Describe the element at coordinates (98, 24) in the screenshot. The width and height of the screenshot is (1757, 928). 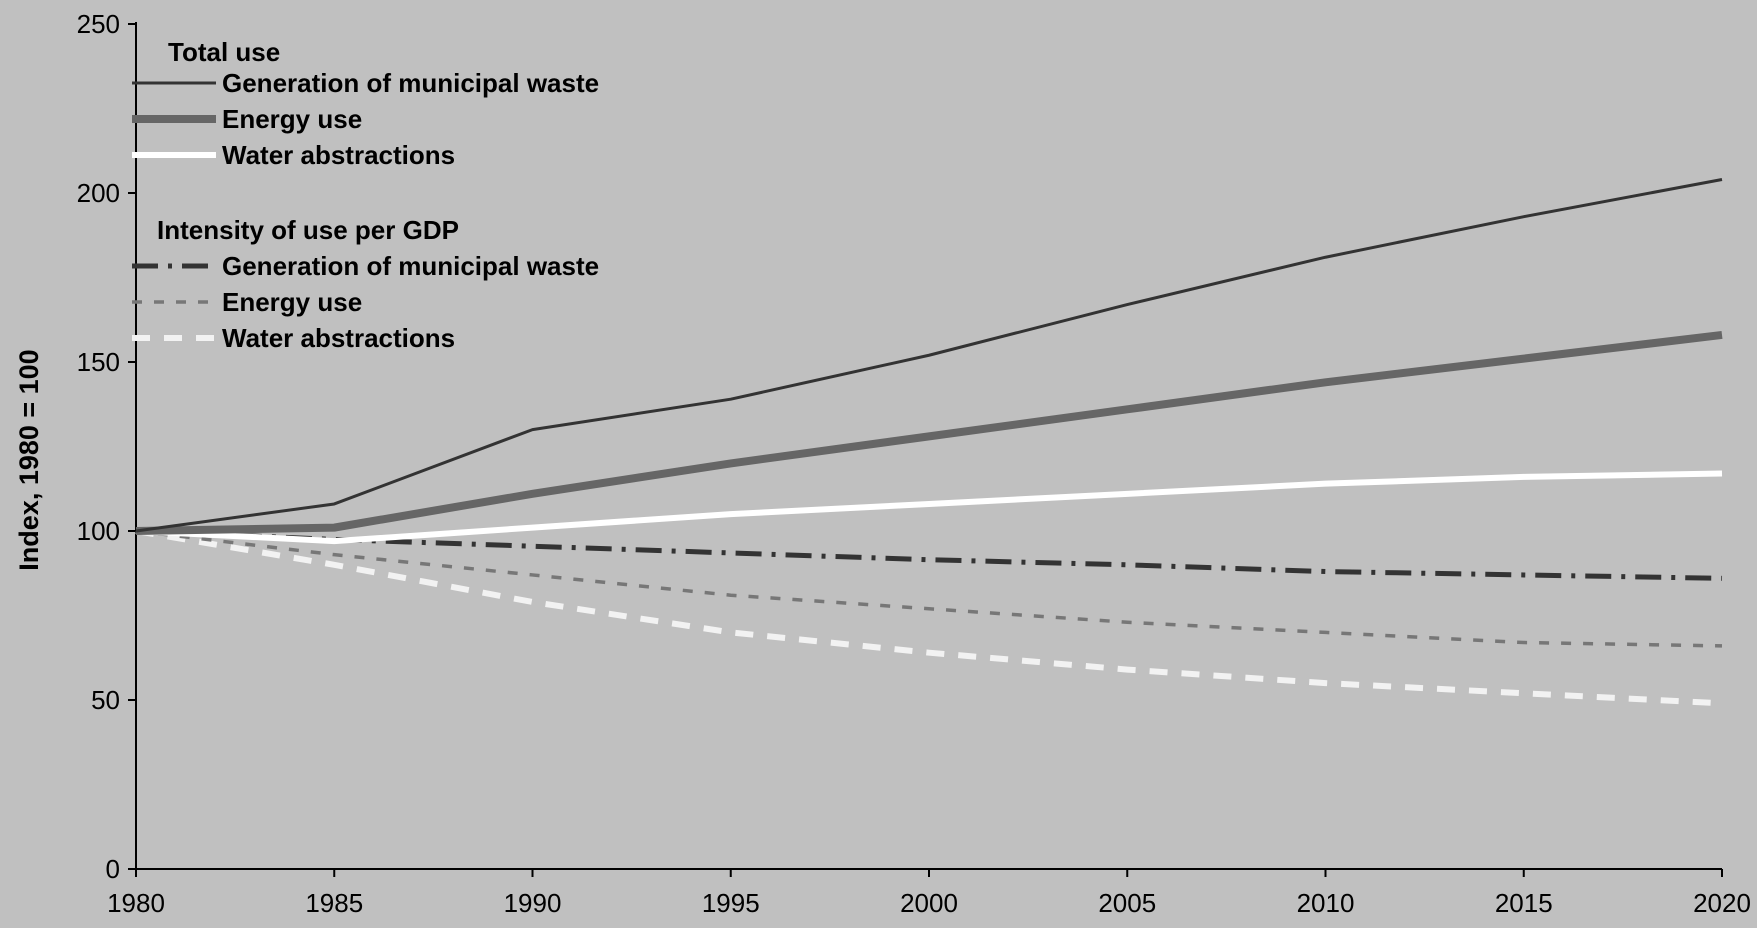
I see `y-tick-label: 250` at that location.